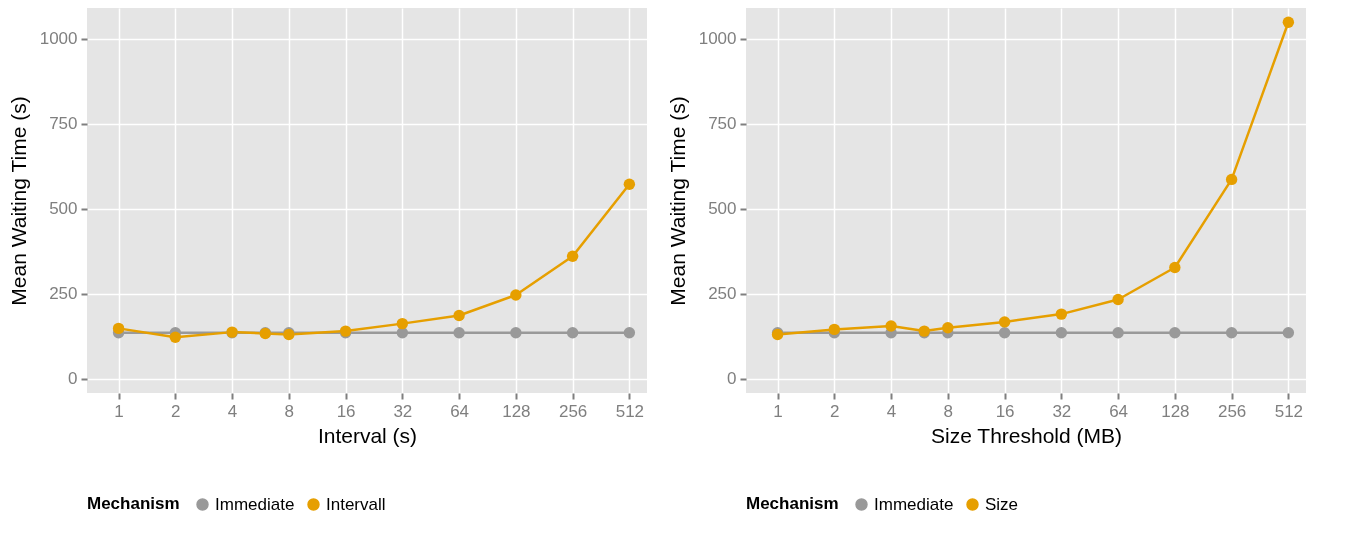  I want to click on x-axis-title: Interval (s), so click(367, 435).